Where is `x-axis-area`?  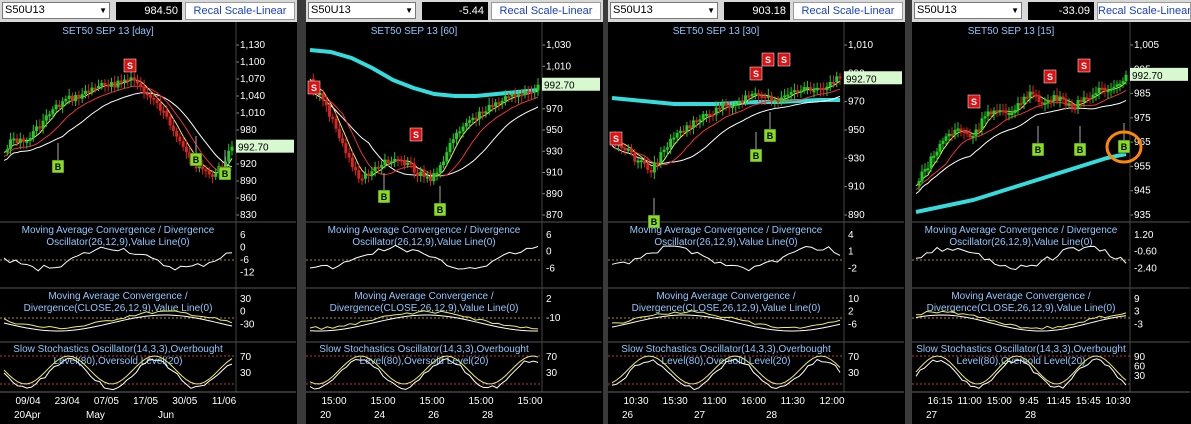
x-axis-area is located at coordinates (148, 408).